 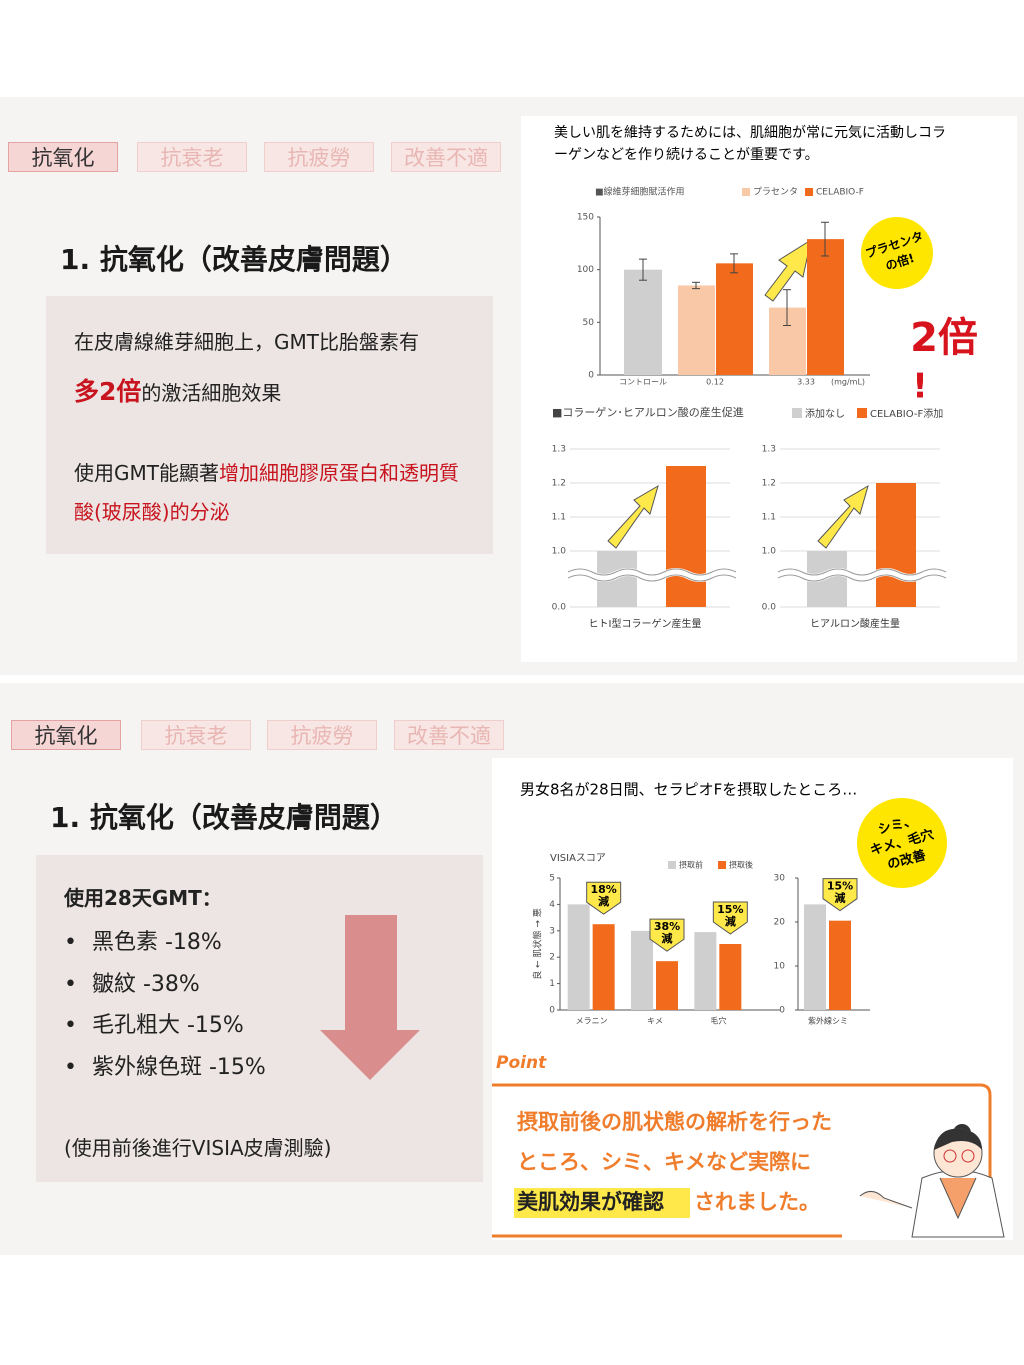 I want to click on legend-label: プラセンタ, so click(x=775, y=192).